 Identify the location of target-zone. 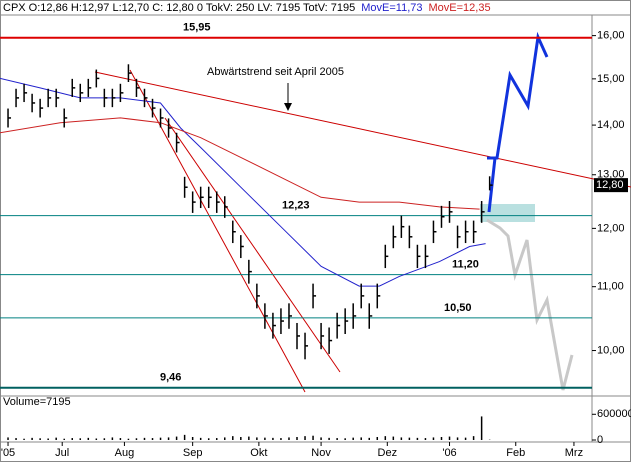
(507, 213).